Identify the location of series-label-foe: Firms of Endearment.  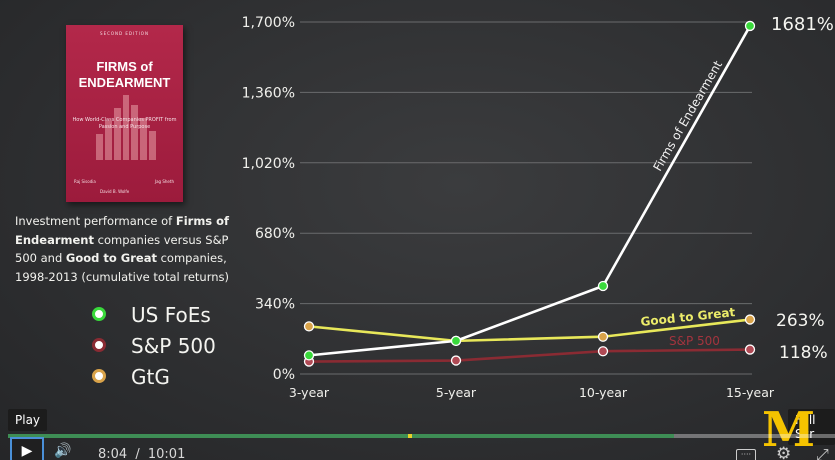
(687, 115).